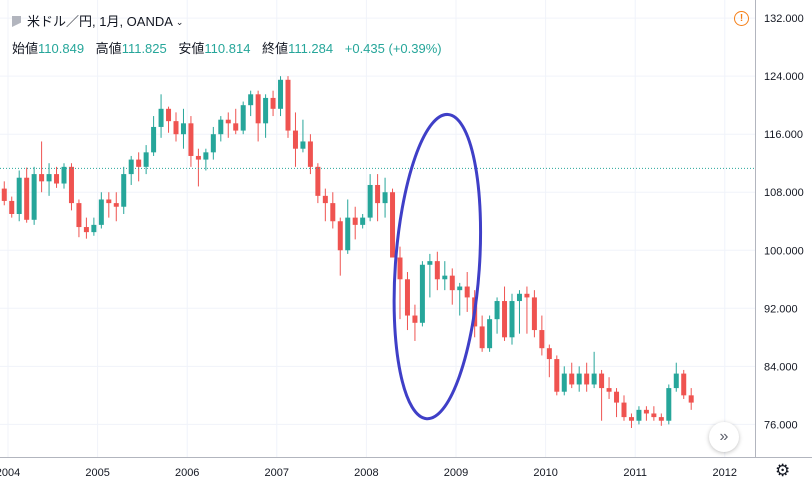  Describe the element at coordinates (16, 21) in the screenshot. I see `flag-icon` at that location.